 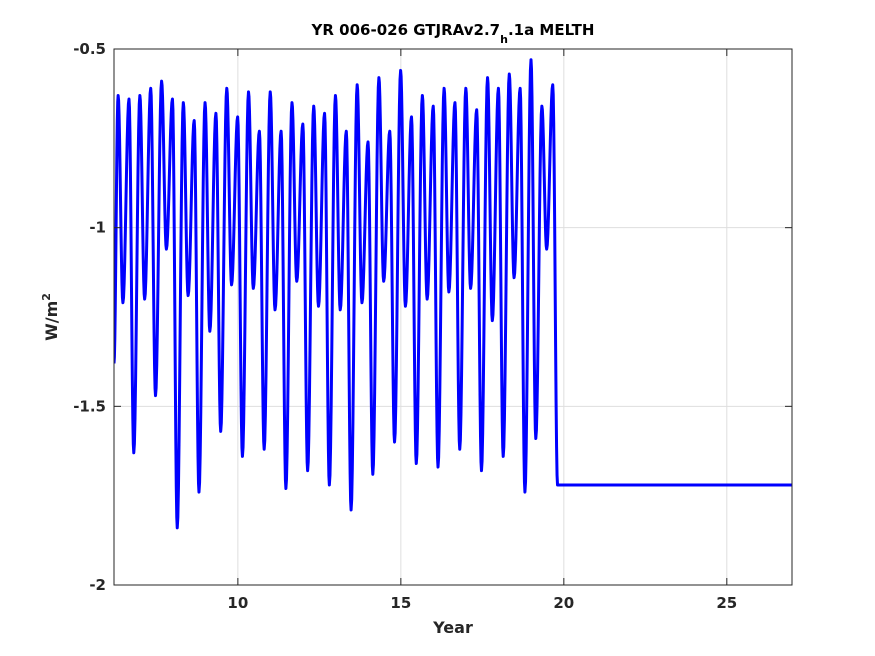 What do you see at coordinates (504, 39) in the screenshot?
I see `title-subscript: h` at bounding box center [504, 39].